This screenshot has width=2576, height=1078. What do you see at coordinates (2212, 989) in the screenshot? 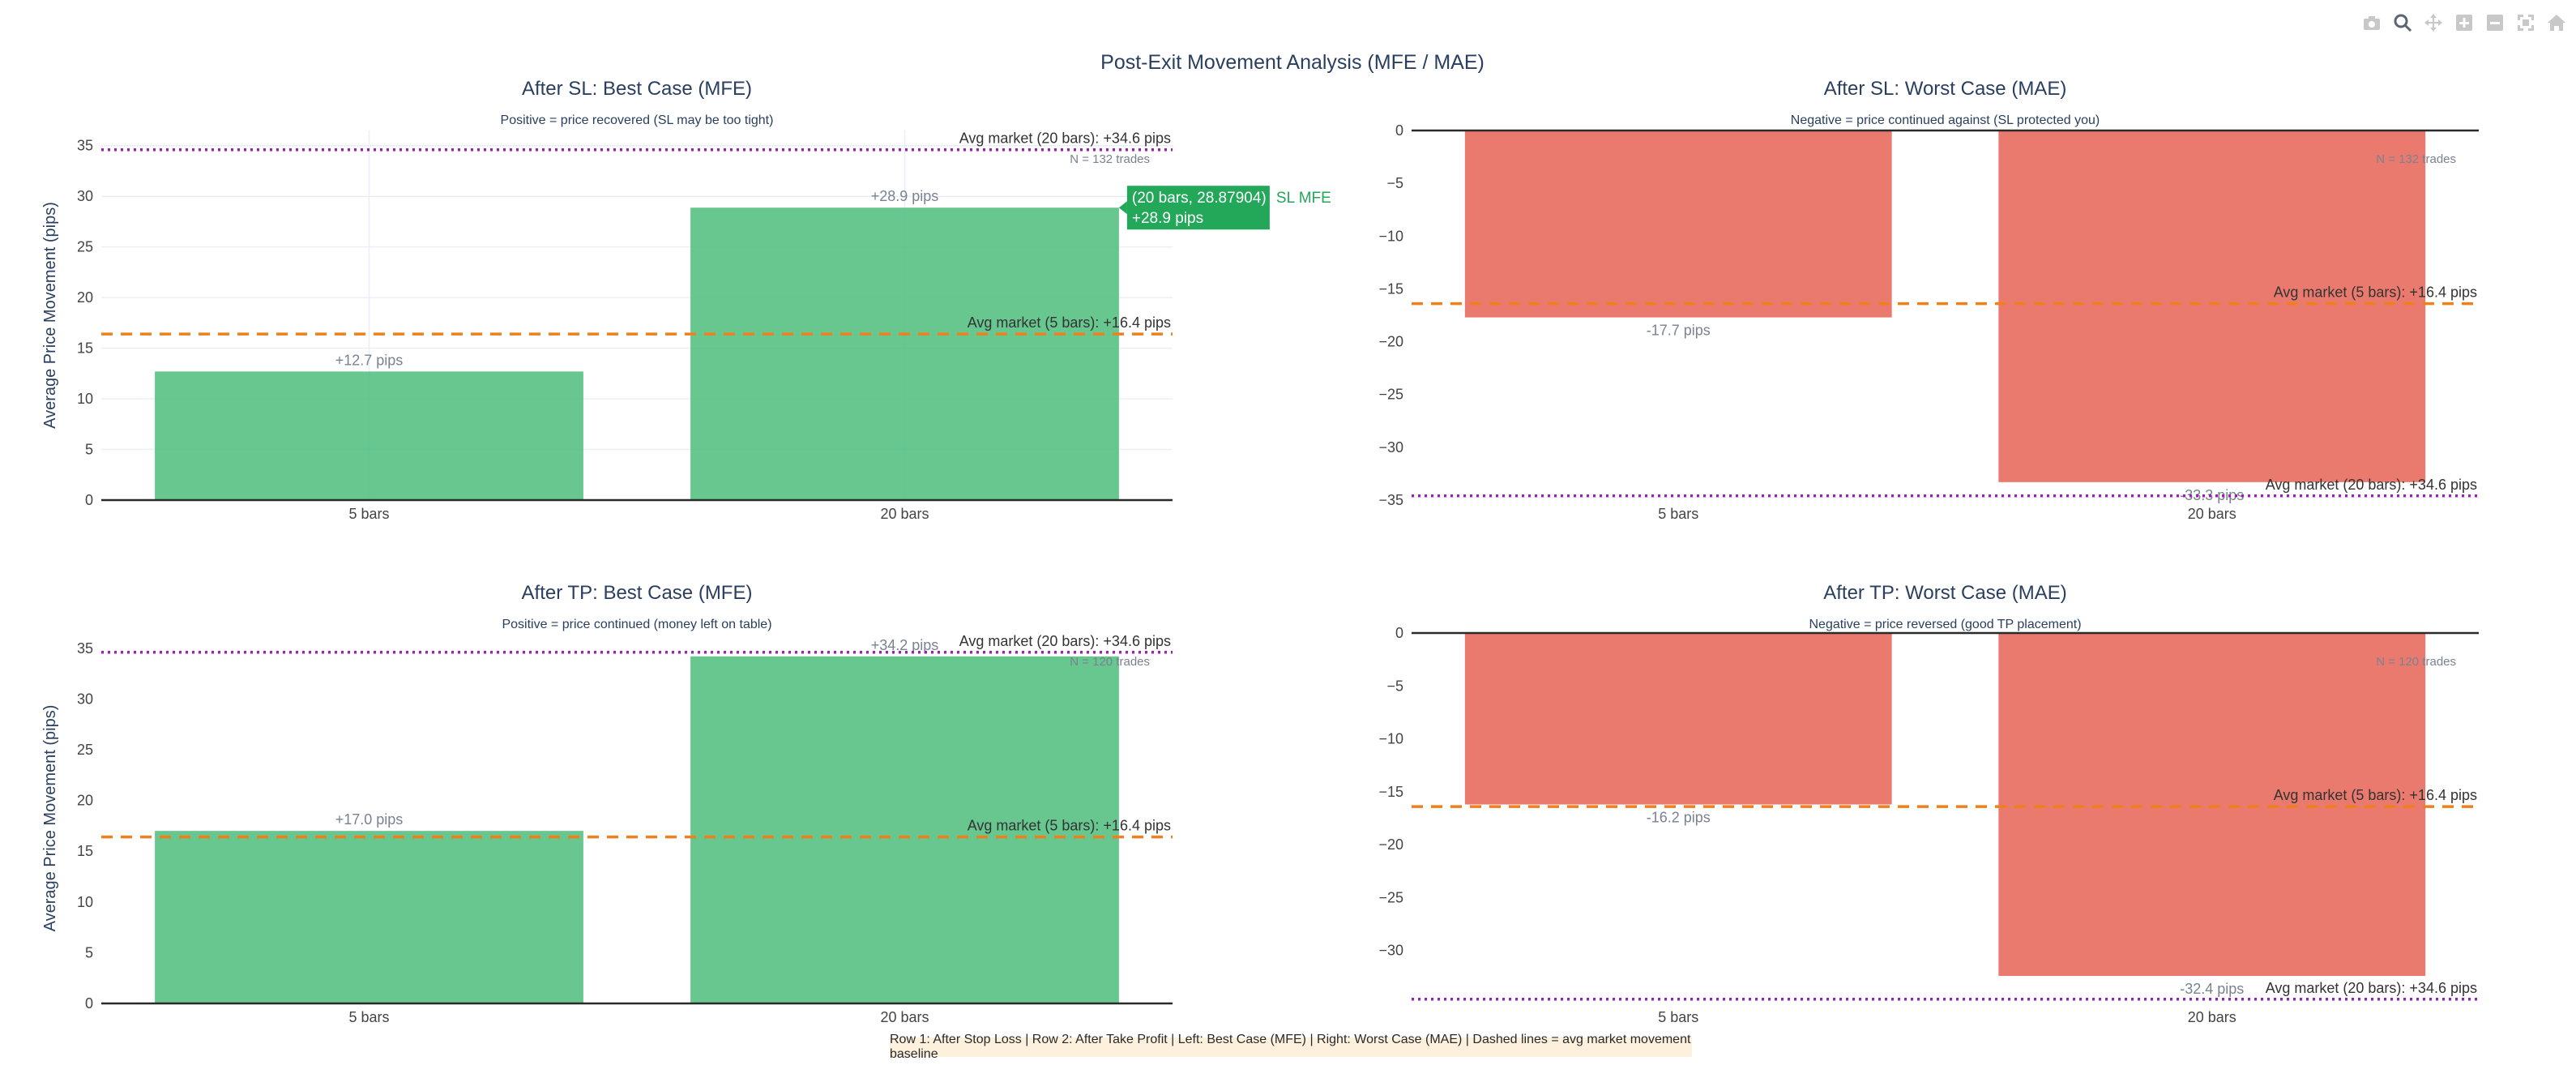
I see `data-label: -32.4 pips` at bounding box center [2212, 989].